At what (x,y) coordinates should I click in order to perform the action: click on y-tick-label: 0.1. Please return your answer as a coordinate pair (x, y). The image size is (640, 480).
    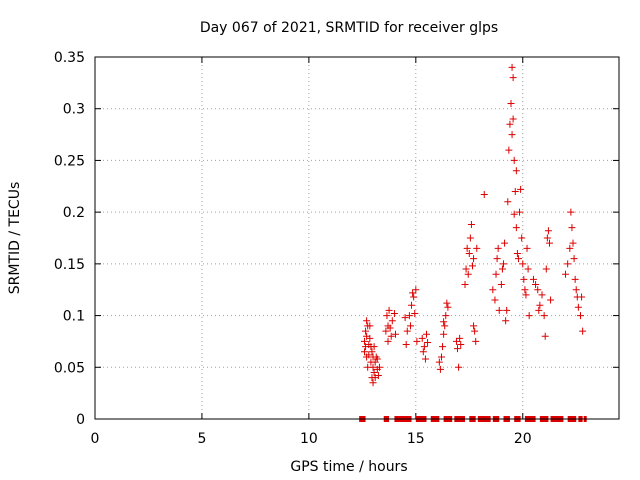
    Looking at the image, I should click on (74, 317).